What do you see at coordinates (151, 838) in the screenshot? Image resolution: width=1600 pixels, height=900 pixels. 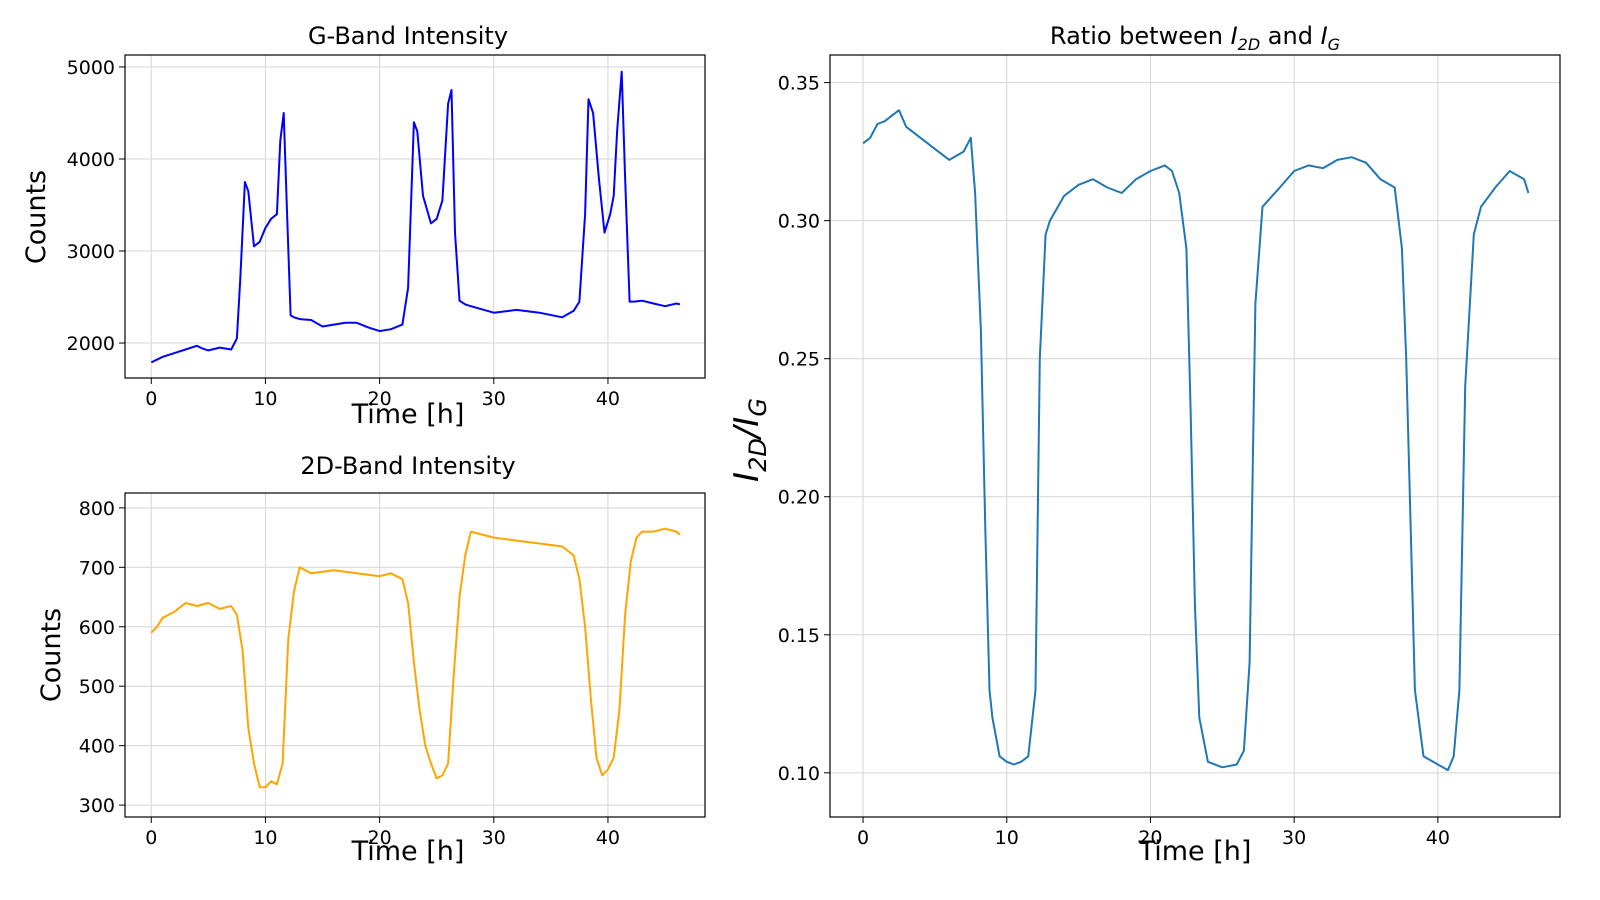 I see `2d-band-x-tick-label: 0` at bounding box center [151, 838].